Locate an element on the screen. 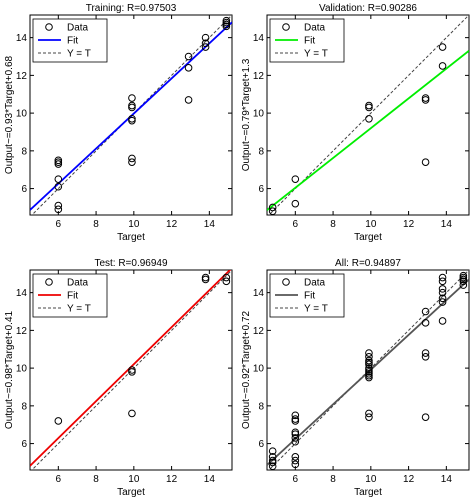 This screenshot has height=500, width=473. y-axis-label: Output~=0.92*Target+0.72 is located at coordinates (246, 369).